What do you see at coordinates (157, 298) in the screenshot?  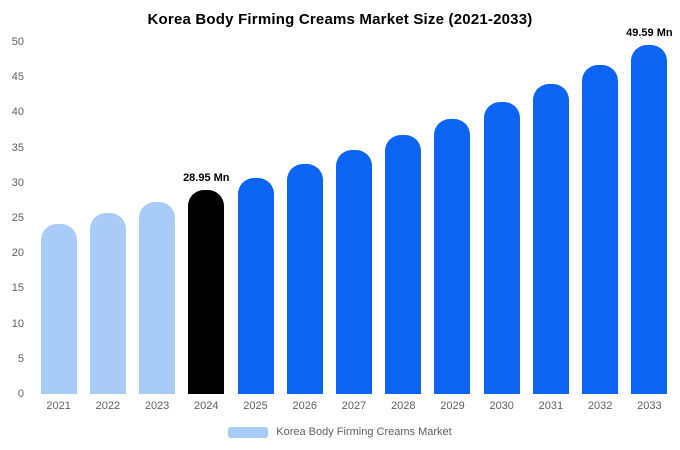 I see `bar-2023` at bounding box center [157, 298].